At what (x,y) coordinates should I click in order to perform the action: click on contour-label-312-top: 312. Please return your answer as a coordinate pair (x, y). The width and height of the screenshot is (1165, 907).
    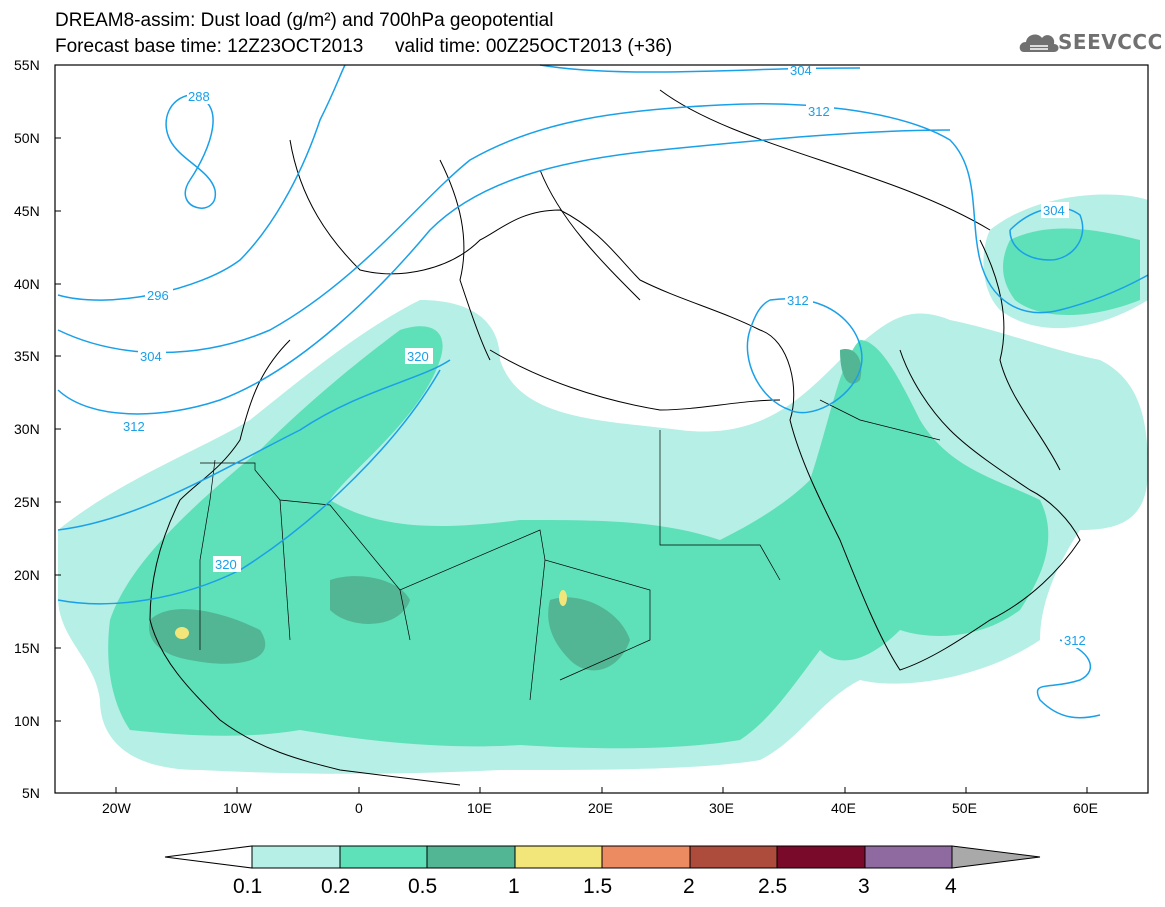
    Looking at the image, I should click on (819, 111).